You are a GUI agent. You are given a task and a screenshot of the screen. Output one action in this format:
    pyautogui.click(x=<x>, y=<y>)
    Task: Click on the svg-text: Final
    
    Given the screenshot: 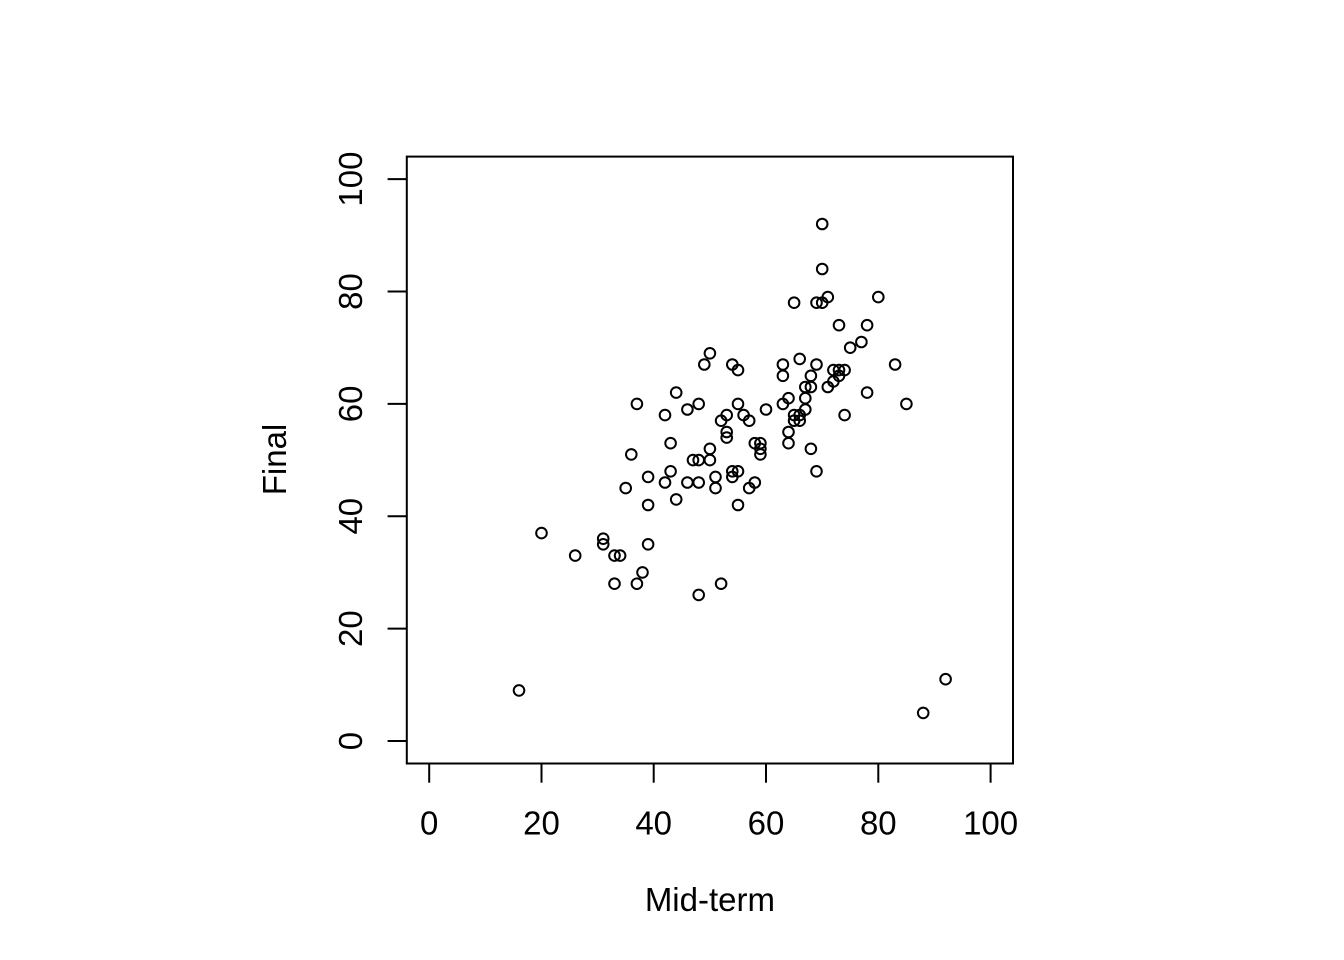 What is the action you would take?
    pyautogui.click(x=274, y=460)
    